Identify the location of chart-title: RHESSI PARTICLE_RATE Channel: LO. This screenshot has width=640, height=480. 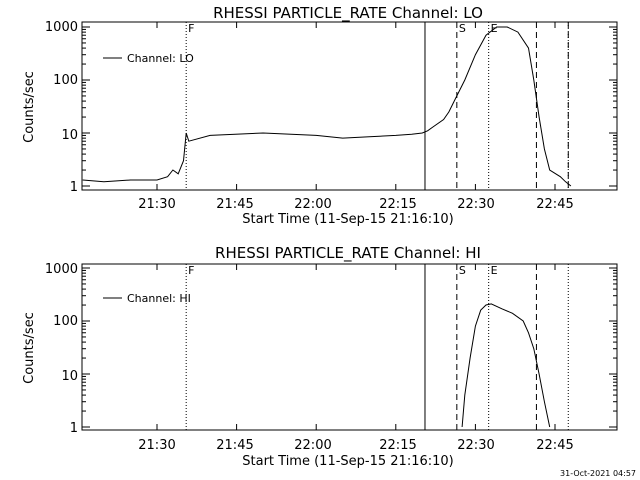
(348, 13).